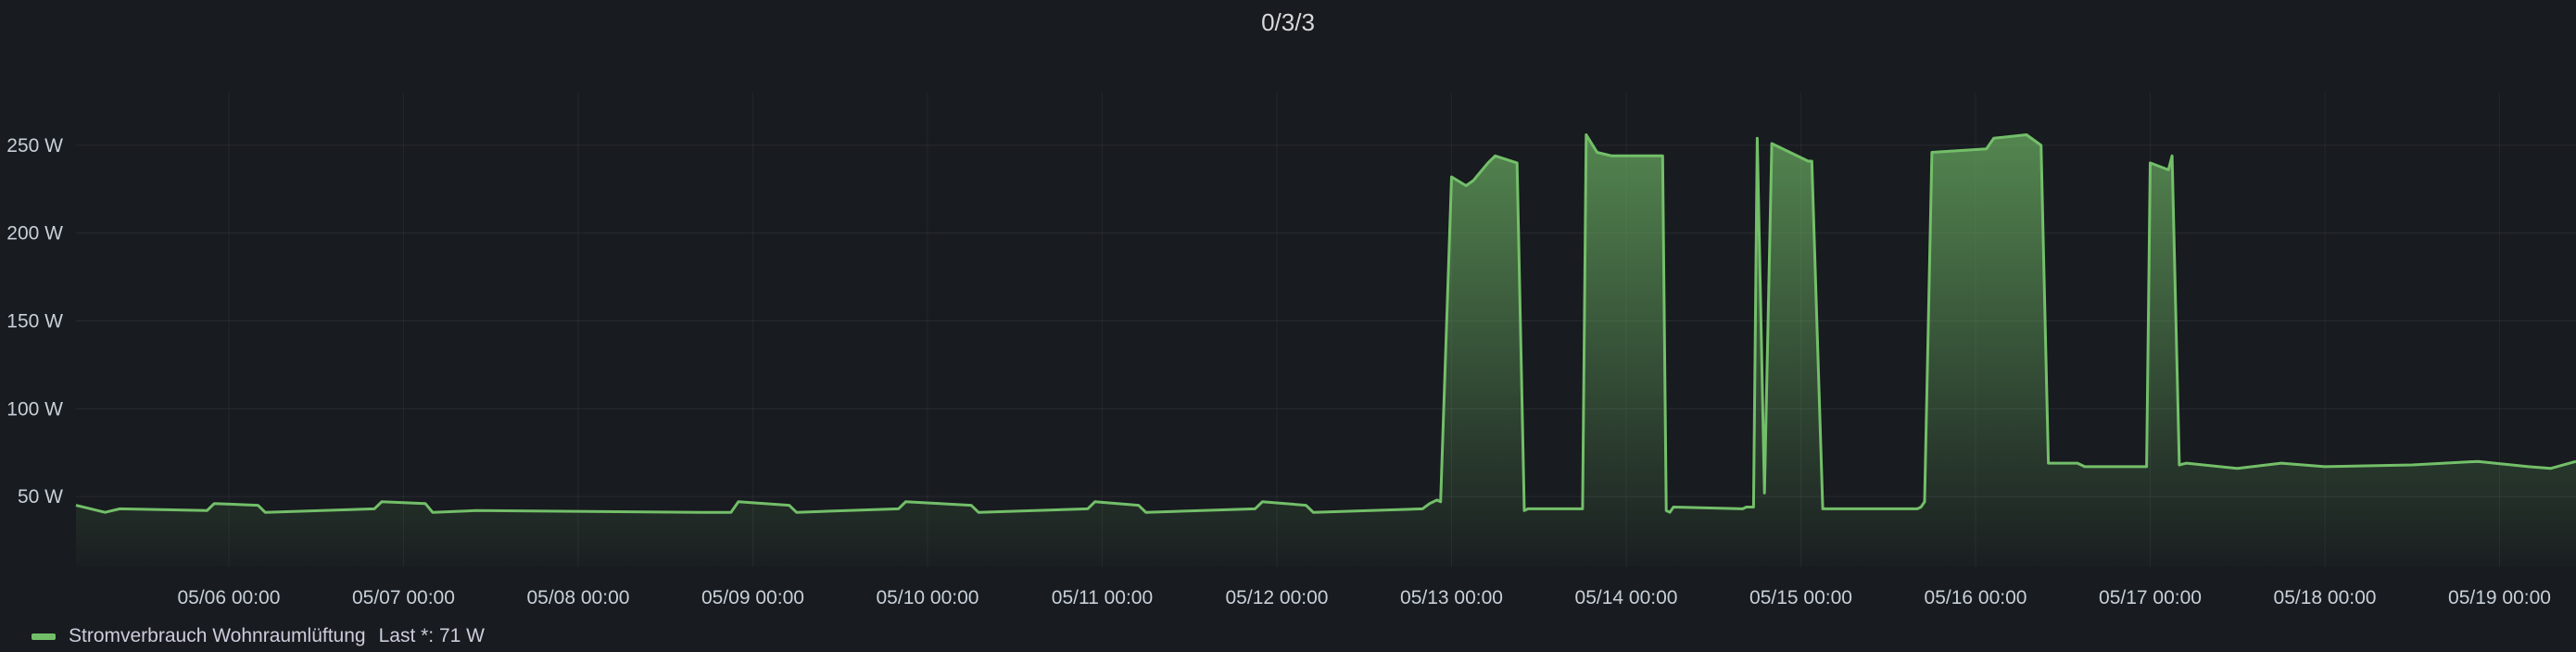  I want to click on y-tick-label: 150 W, so click(34, 321).